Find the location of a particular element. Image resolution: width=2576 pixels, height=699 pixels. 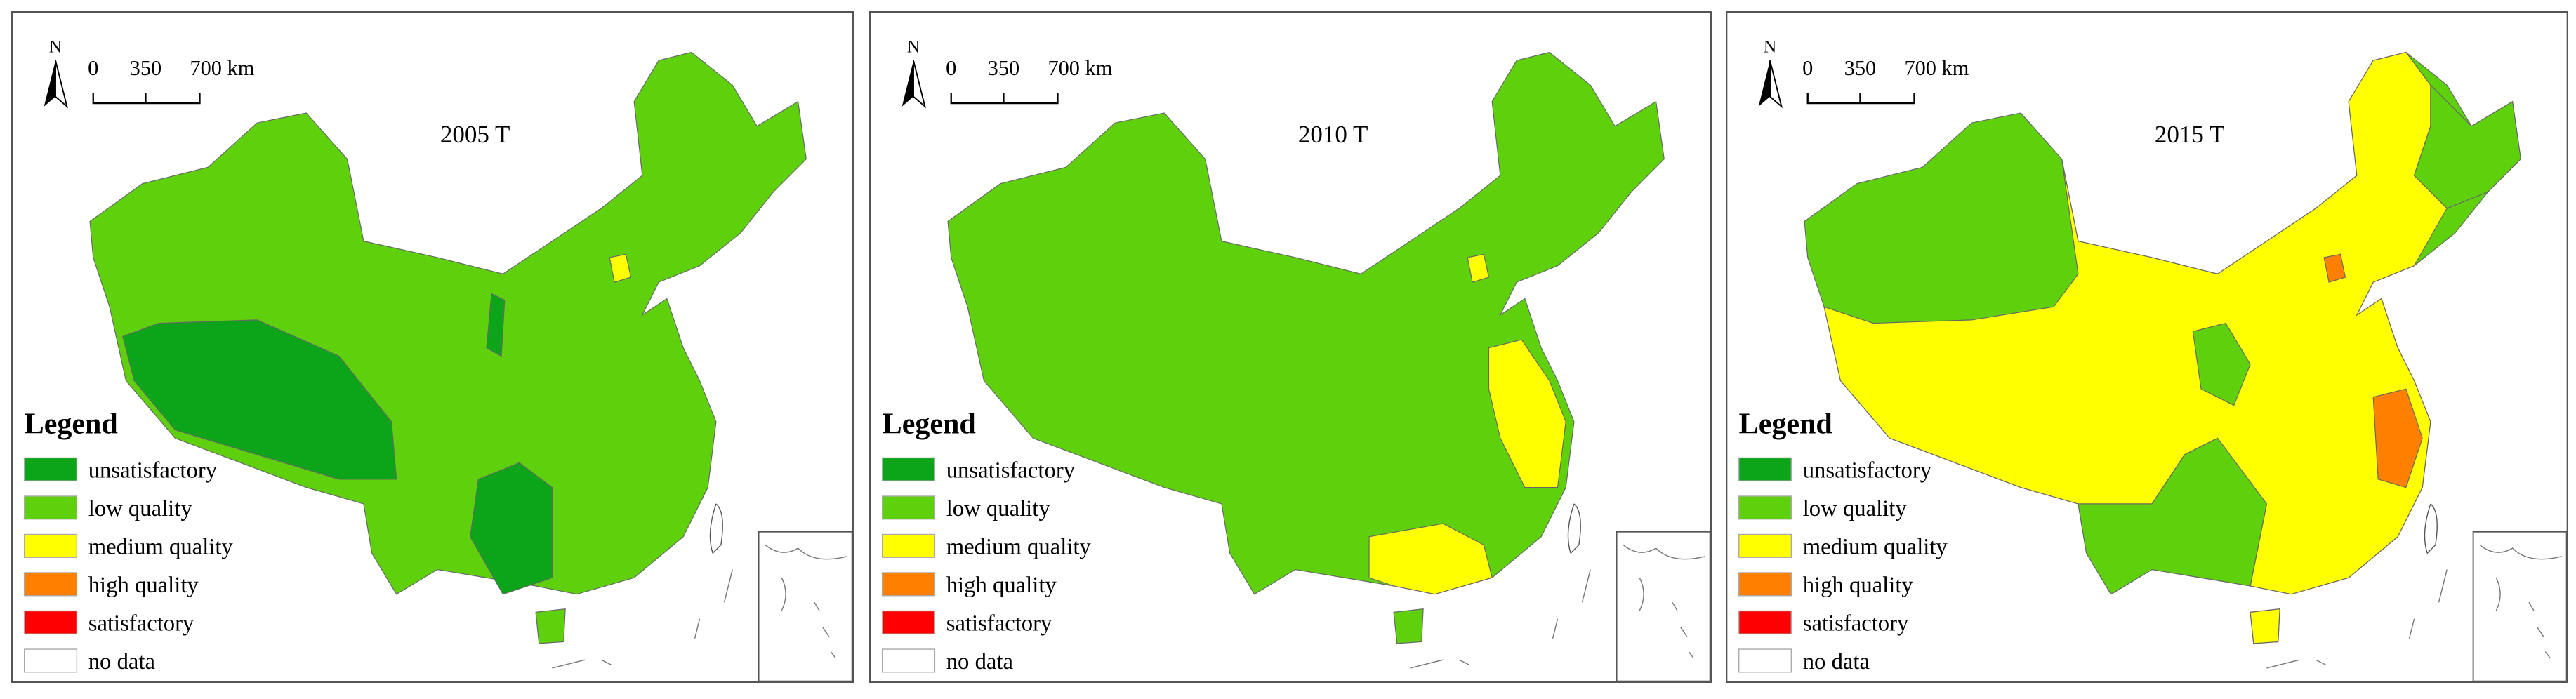

map-title: 2015 T is located at coordinates (2190, 134).